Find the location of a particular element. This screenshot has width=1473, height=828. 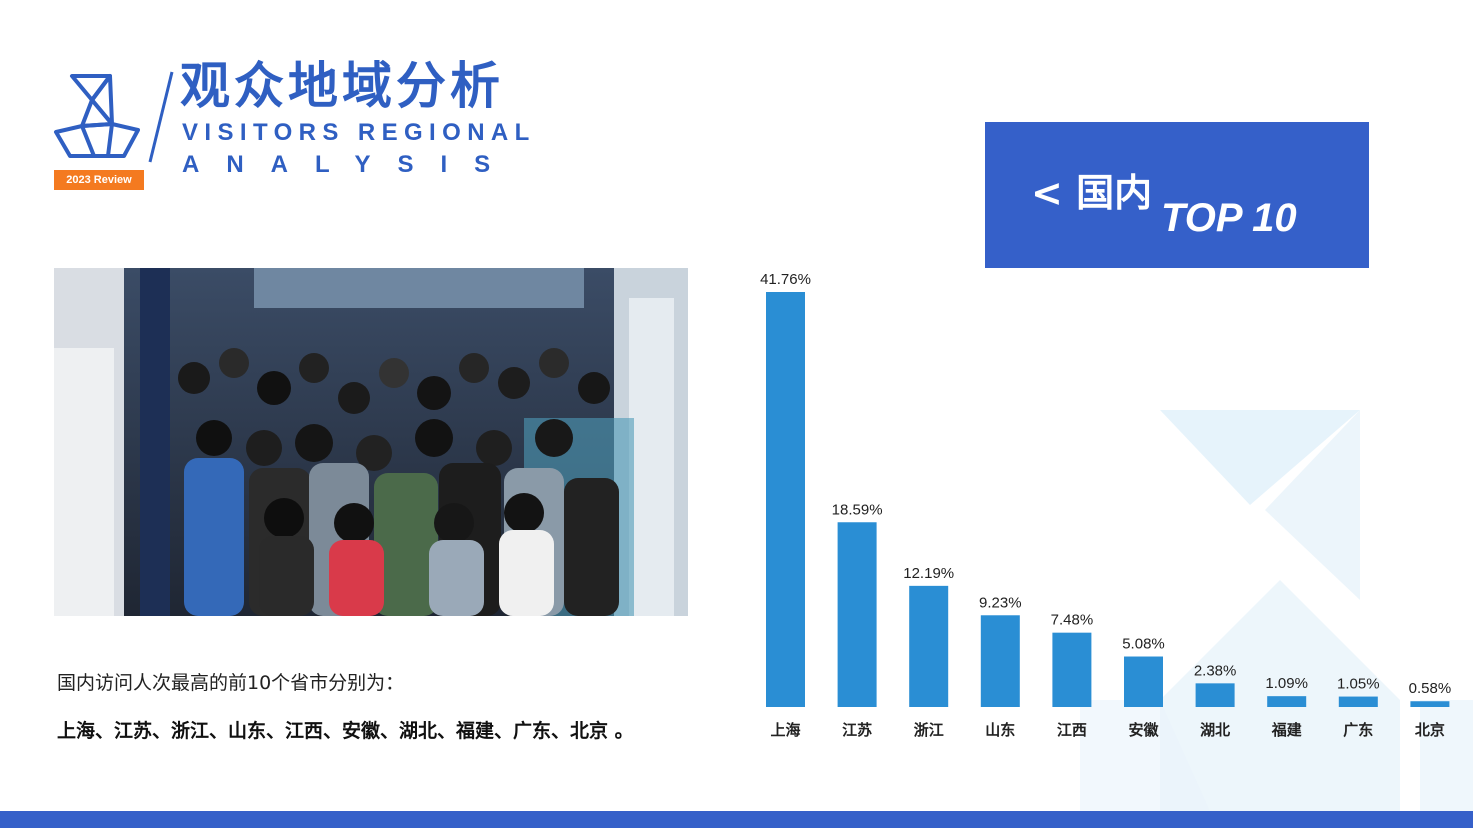

category-label-0: 上海 is located at coordinates (785, 730).